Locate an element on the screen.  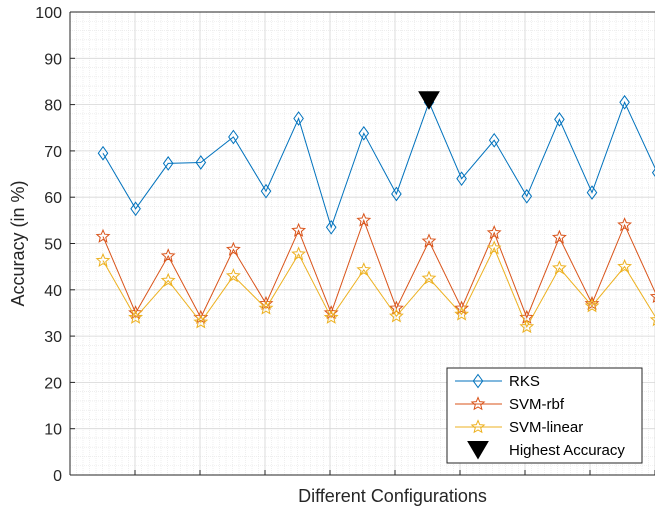
legend-label: RKS is located at coordinates (524, 381).